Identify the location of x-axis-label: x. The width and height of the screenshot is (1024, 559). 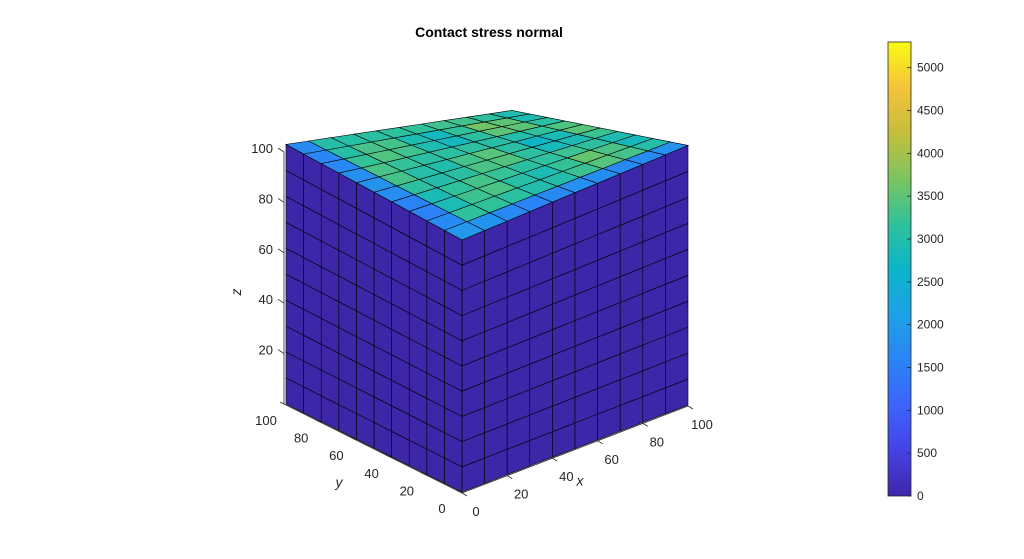
(580, 481).